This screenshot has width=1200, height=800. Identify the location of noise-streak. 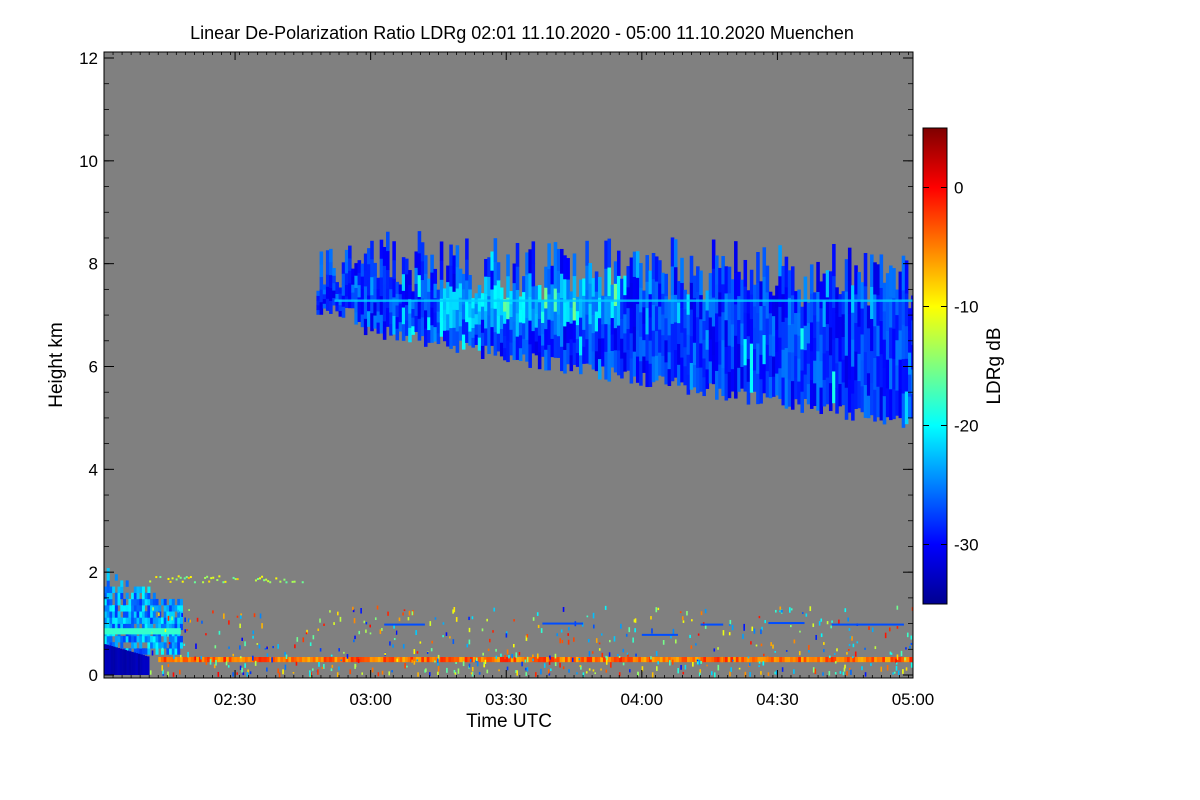
(712, 624).